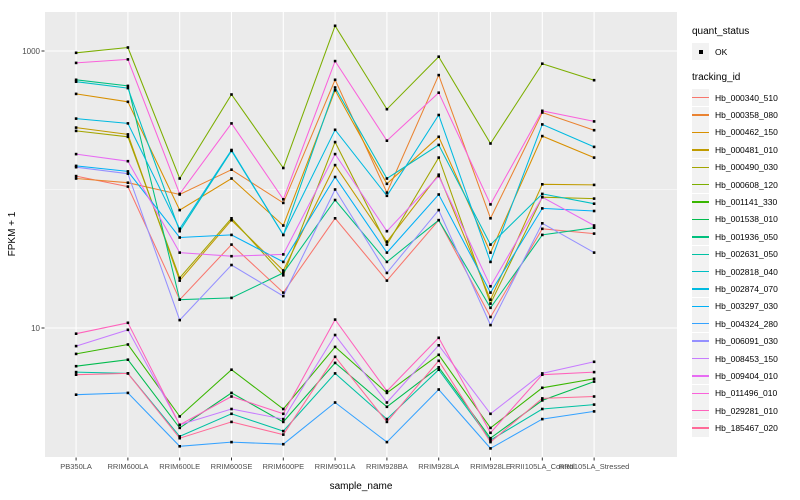  I want to click on point-marker-icon, so click(700, 51).